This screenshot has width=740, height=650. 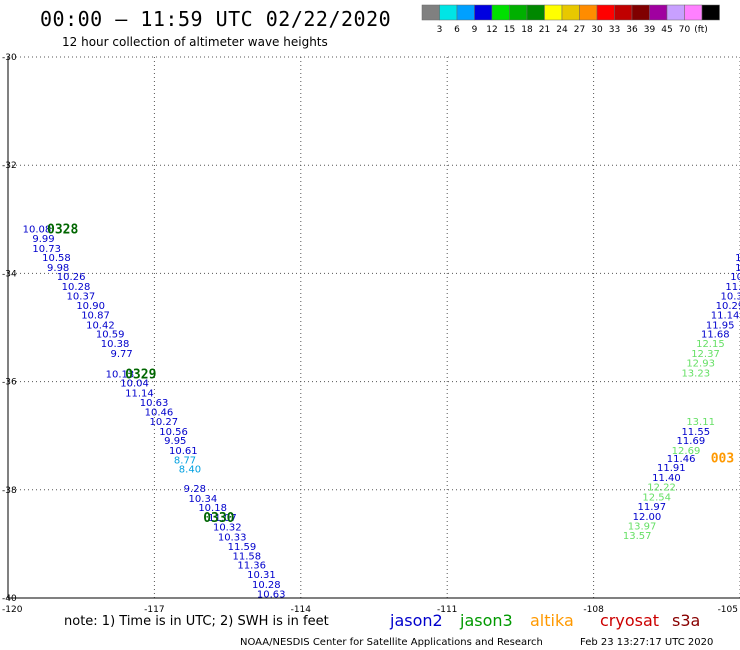 What do you see at coordinates (715, 334) in the screenshot?
I see `data-label-jason2: 11.68` at bounding box center [715, 334].